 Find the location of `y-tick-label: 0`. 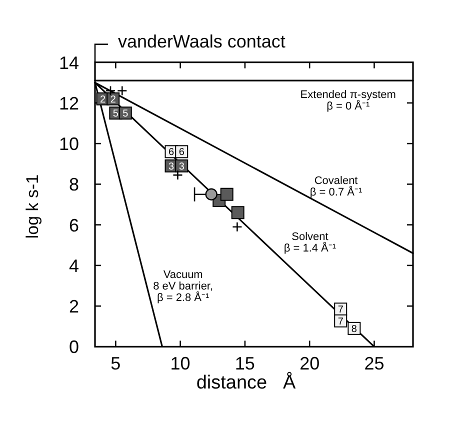

y-tick-label: 0 is located at coordinates (73, 347).